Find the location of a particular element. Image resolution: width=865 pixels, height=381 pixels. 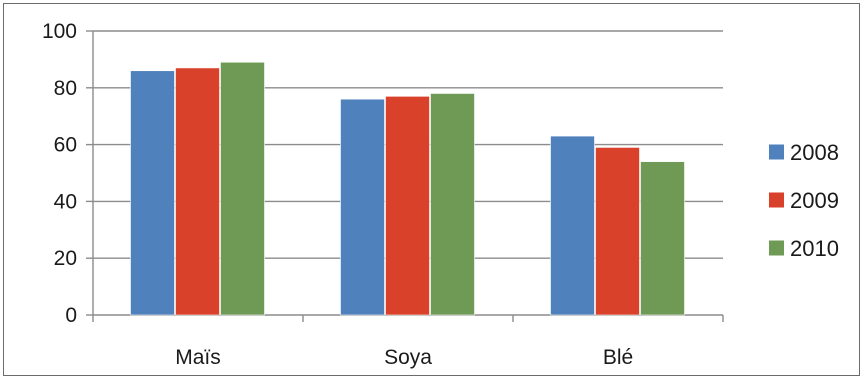

legend-swatch-2008 is located at coordinates (776, 152).